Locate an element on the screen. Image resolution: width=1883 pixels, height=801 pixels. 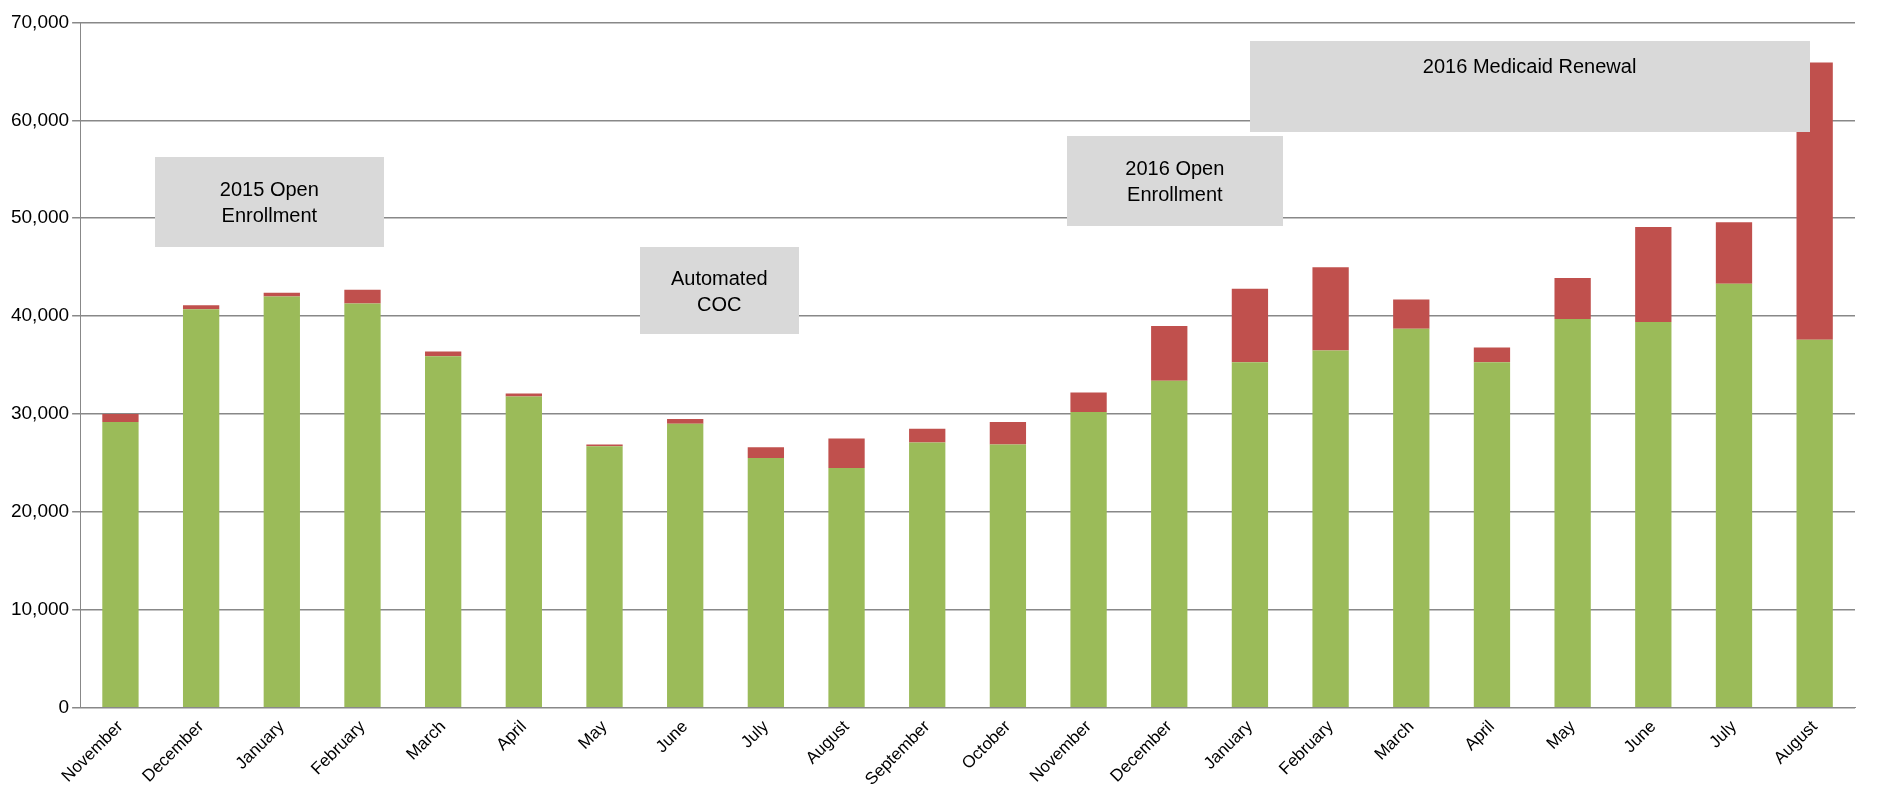
y-tick-label: 60,000 is located at coordinates (40, 119).